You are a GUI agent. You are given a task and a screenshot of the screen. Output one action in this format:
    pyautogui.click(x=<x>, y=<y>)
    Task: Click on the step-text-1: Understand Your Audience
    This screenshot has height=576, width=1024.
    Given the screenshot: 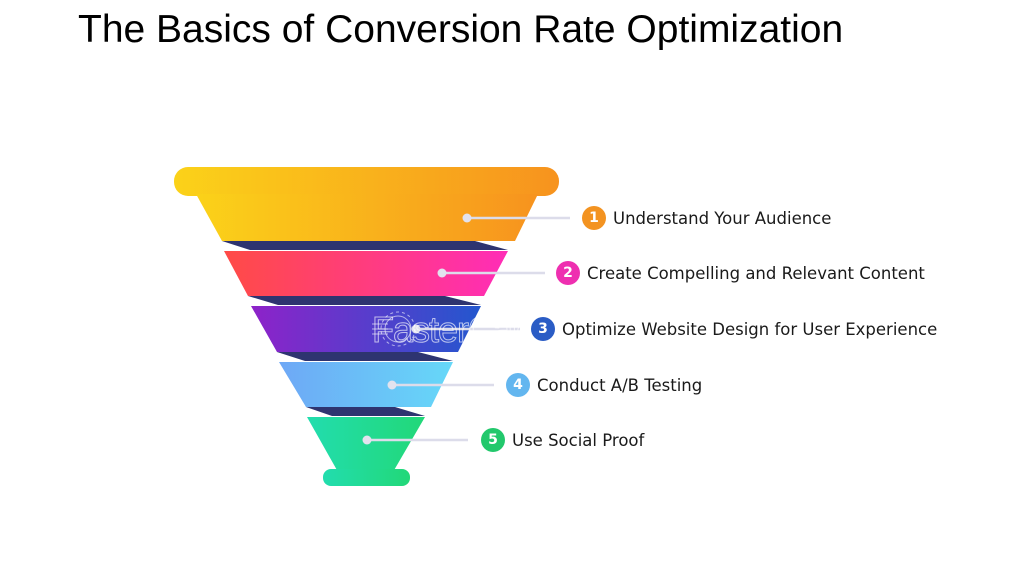 What is the action you would take?
    pyautogui.click(x=722, y=218)
    